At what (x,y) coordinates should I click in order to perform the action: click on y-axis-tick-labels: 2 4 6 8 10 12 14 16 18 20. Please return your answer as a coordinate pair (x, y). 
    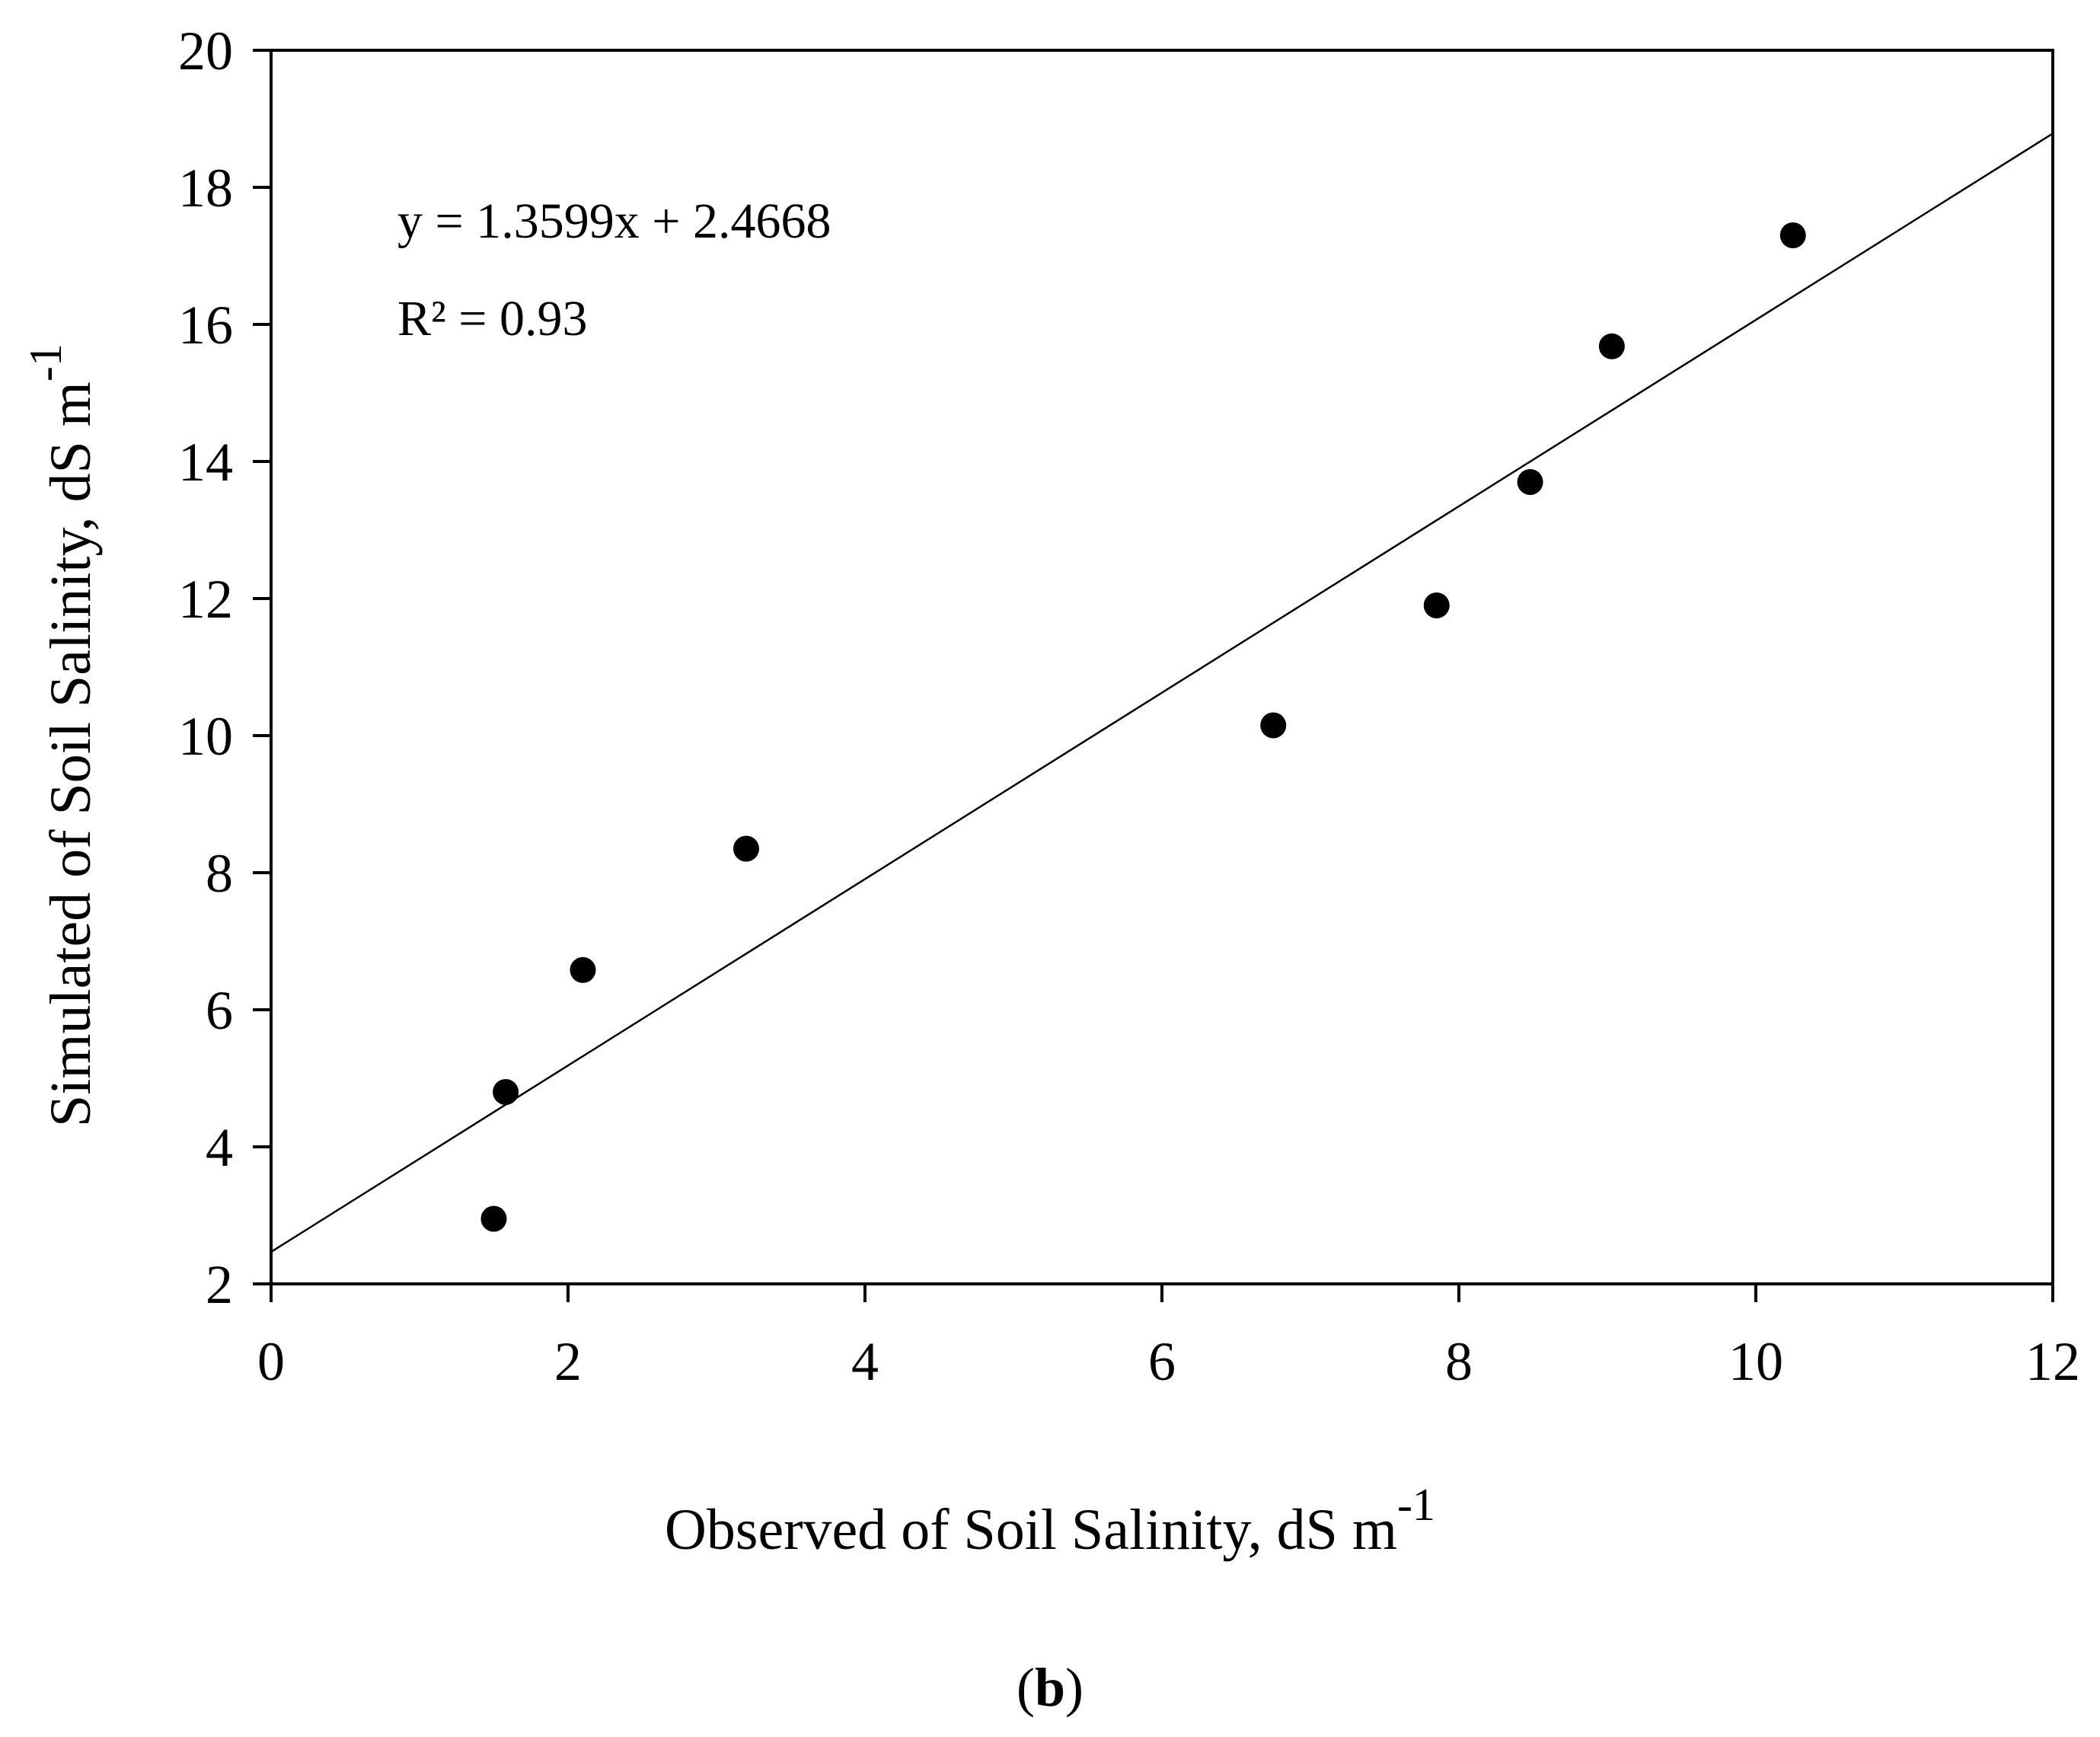
    Looking at the image, I should click on (205, 668).